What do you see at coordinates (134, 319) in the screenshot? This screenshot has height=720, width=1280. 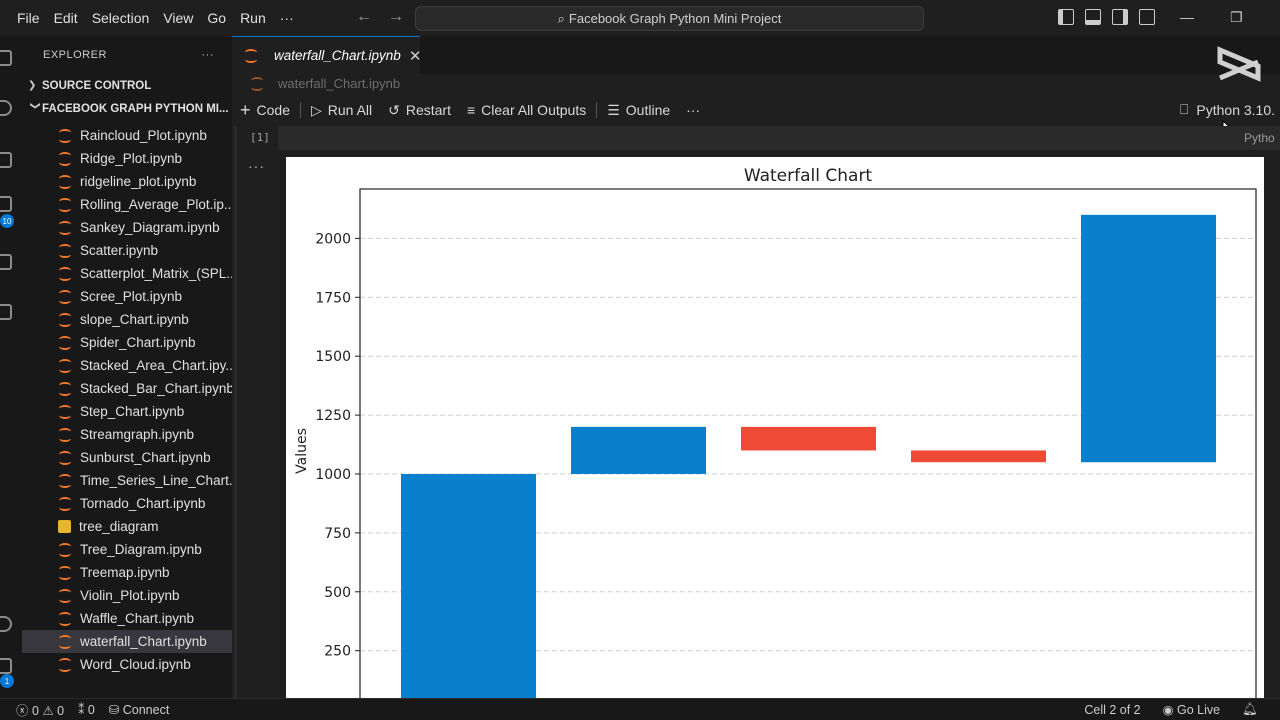 I see `file-name: slope_Chart.ipynb` at bounding box center [134, 319].